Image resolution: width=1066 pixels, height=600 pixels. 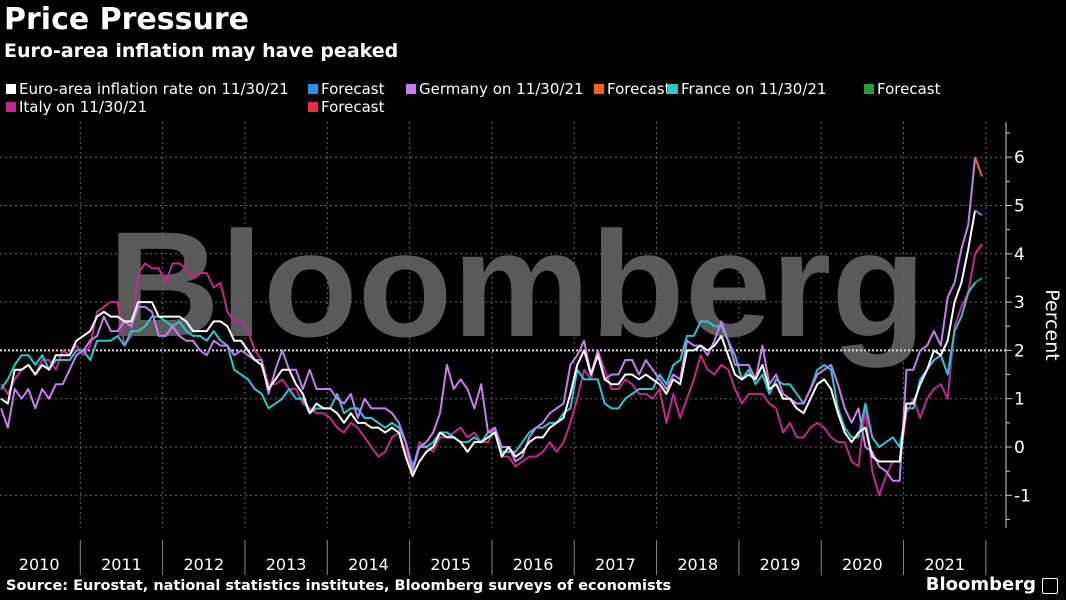 What do you see at coordinates (501, 89) in the screenshot?
I see `legend-label: Germany on 11/30/21` at bounding box center [501, 89].